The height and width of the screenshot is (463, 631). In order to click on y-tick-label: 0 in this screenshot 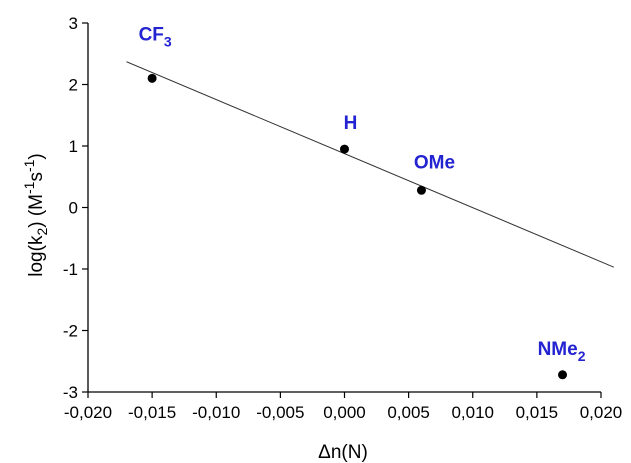, I will do `click(73, 208)`.